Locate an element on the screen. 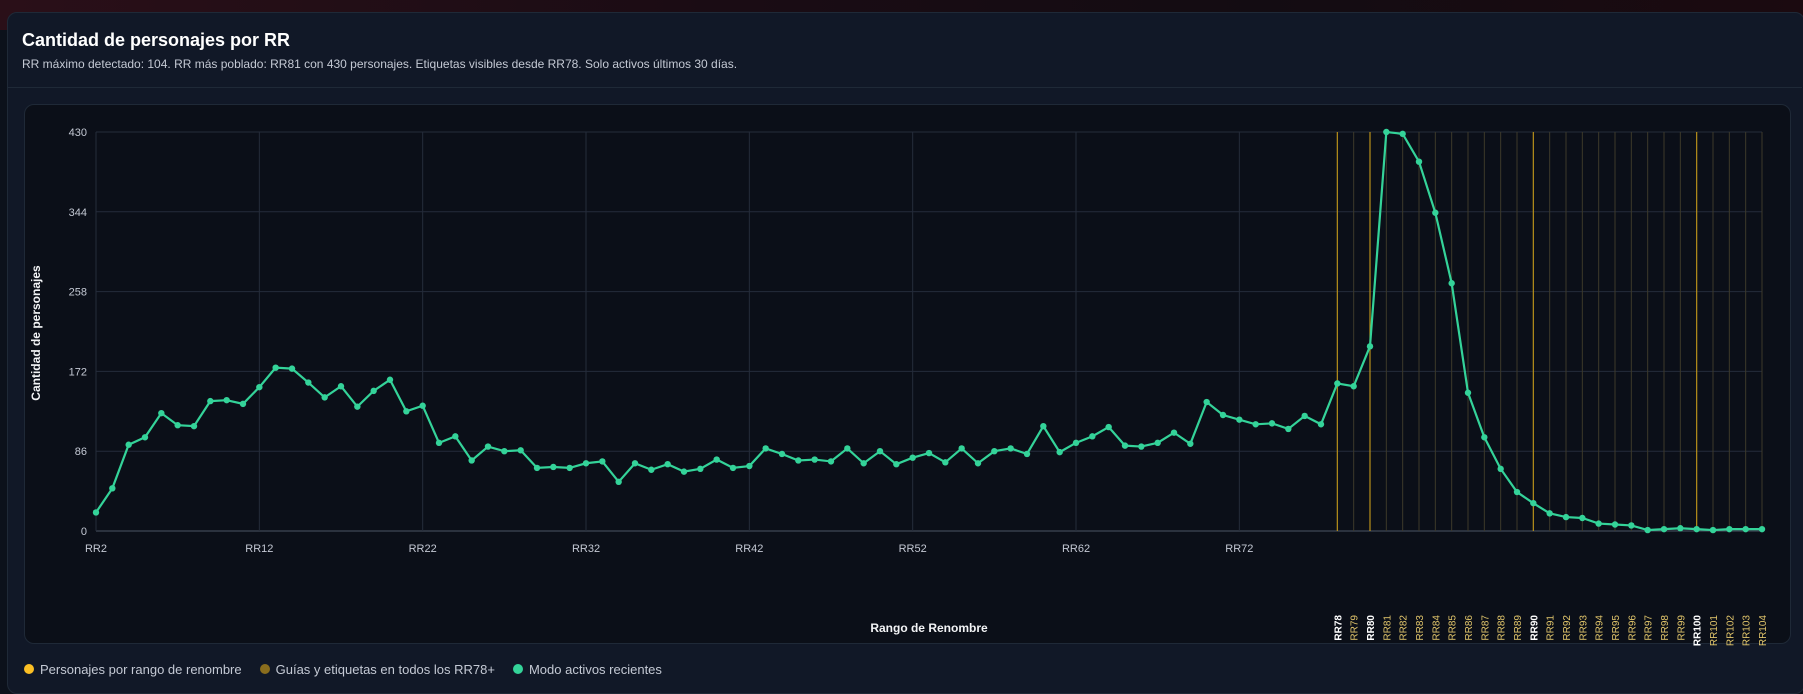 This screenshot has width=1803, height=694. legend-item-guias: Guías y etiquetas en todos los RR78+ is located at coordinates (377, 669).